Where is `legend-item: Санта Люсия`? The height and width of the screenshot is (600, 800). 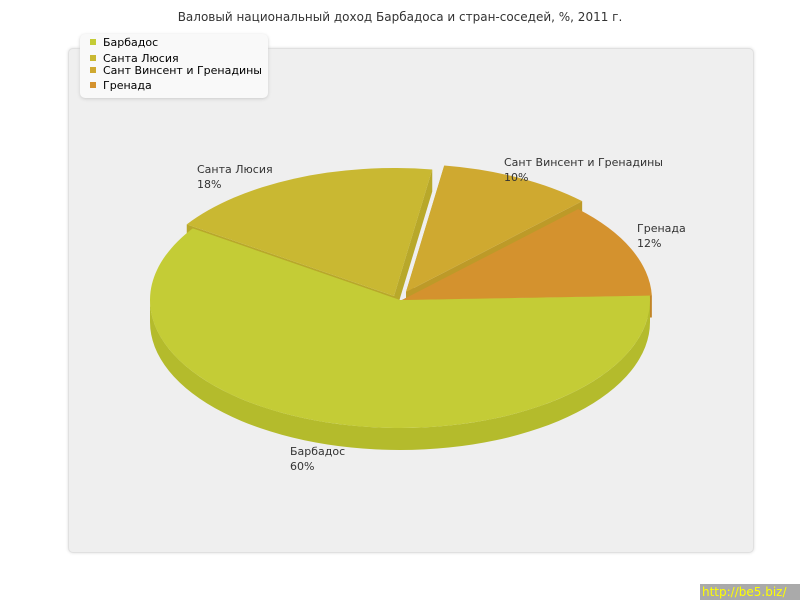
legend-item: Санта Люсия is located at coordinates (134, 59).